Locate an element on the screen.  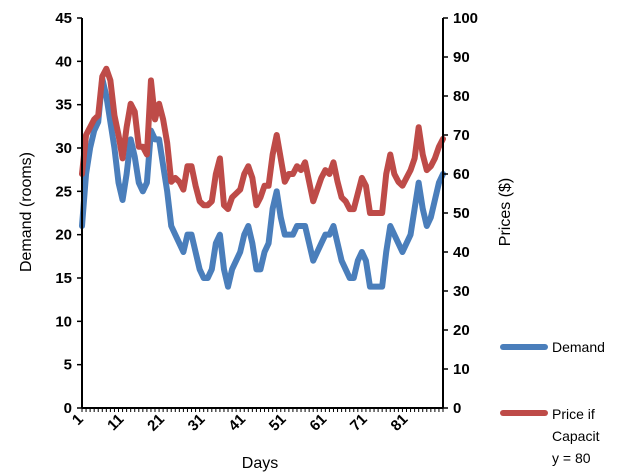
x-axis-title: Days is located at coordinates (260, 463).